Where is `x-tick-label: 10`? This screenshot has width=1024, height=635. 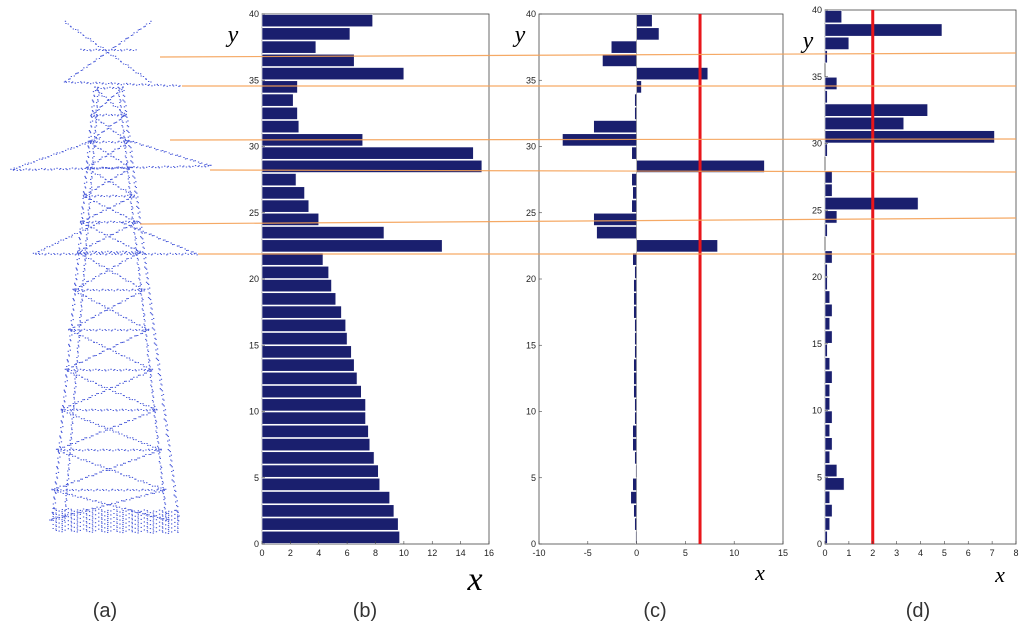
x-tick-label: 10 is located at coordinates (734, 553).